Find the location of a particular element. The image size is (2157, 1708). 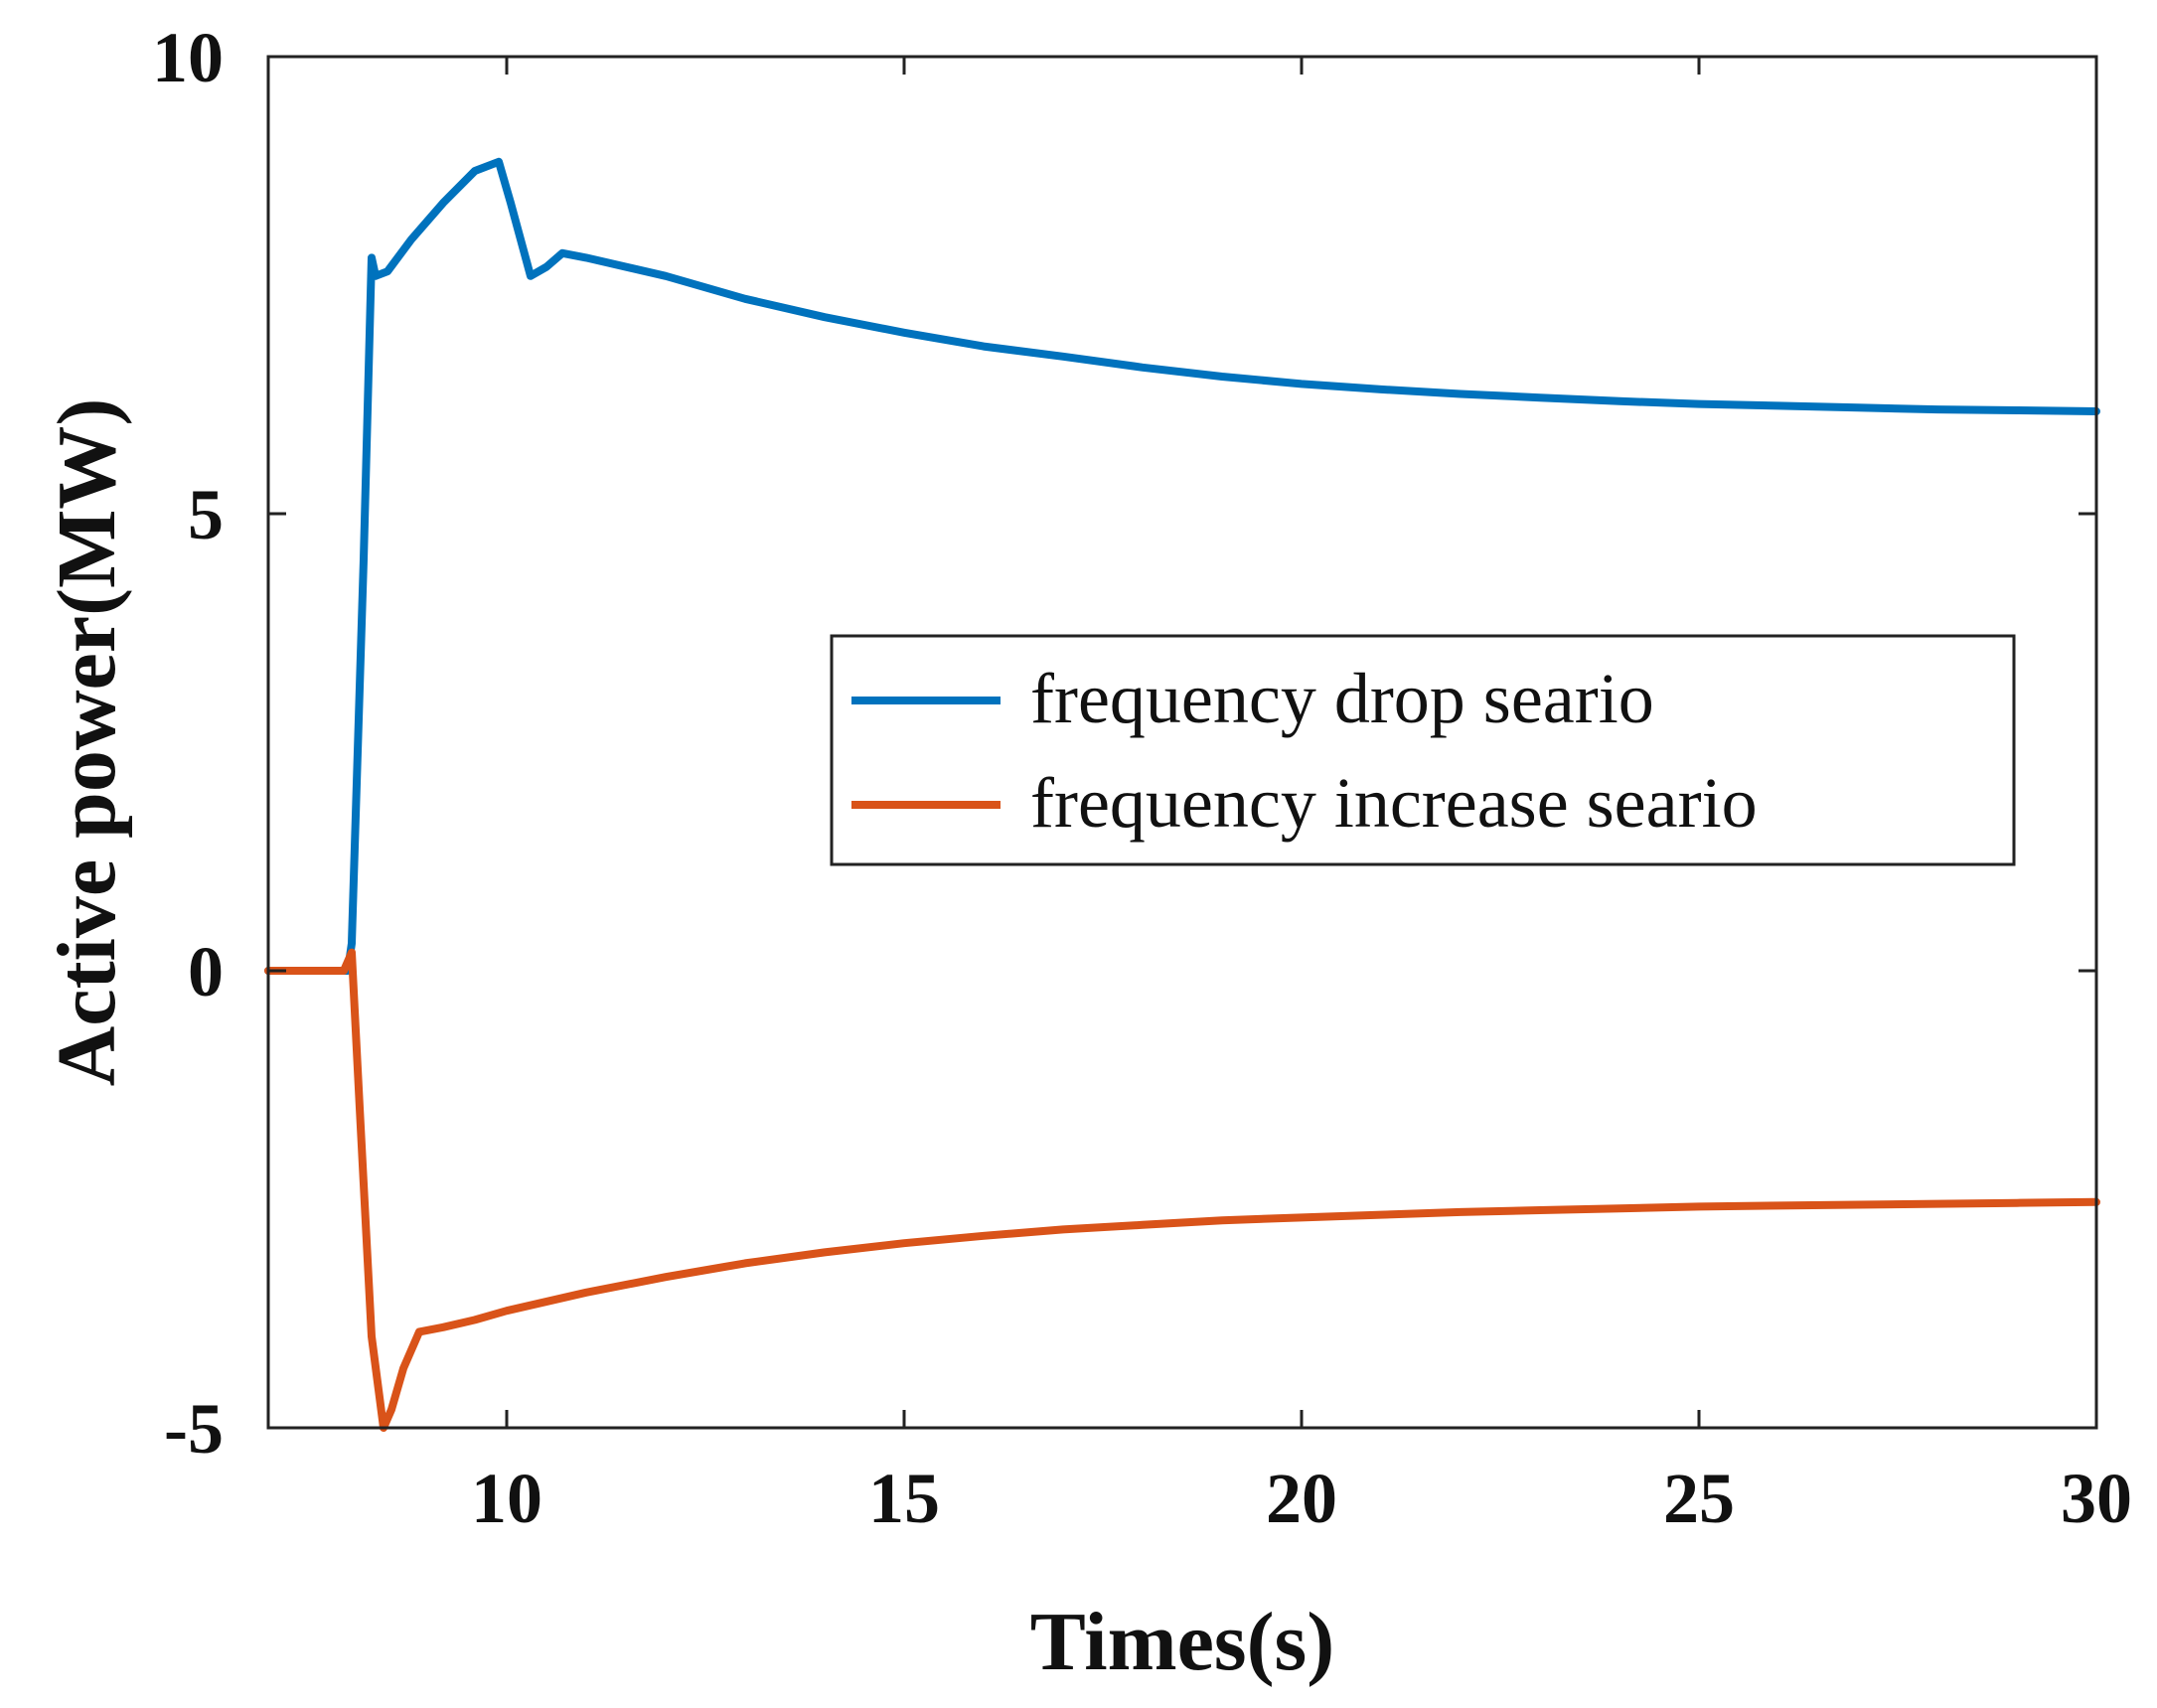

x-tick-label: 15 is located at coordinates (904, 1498).